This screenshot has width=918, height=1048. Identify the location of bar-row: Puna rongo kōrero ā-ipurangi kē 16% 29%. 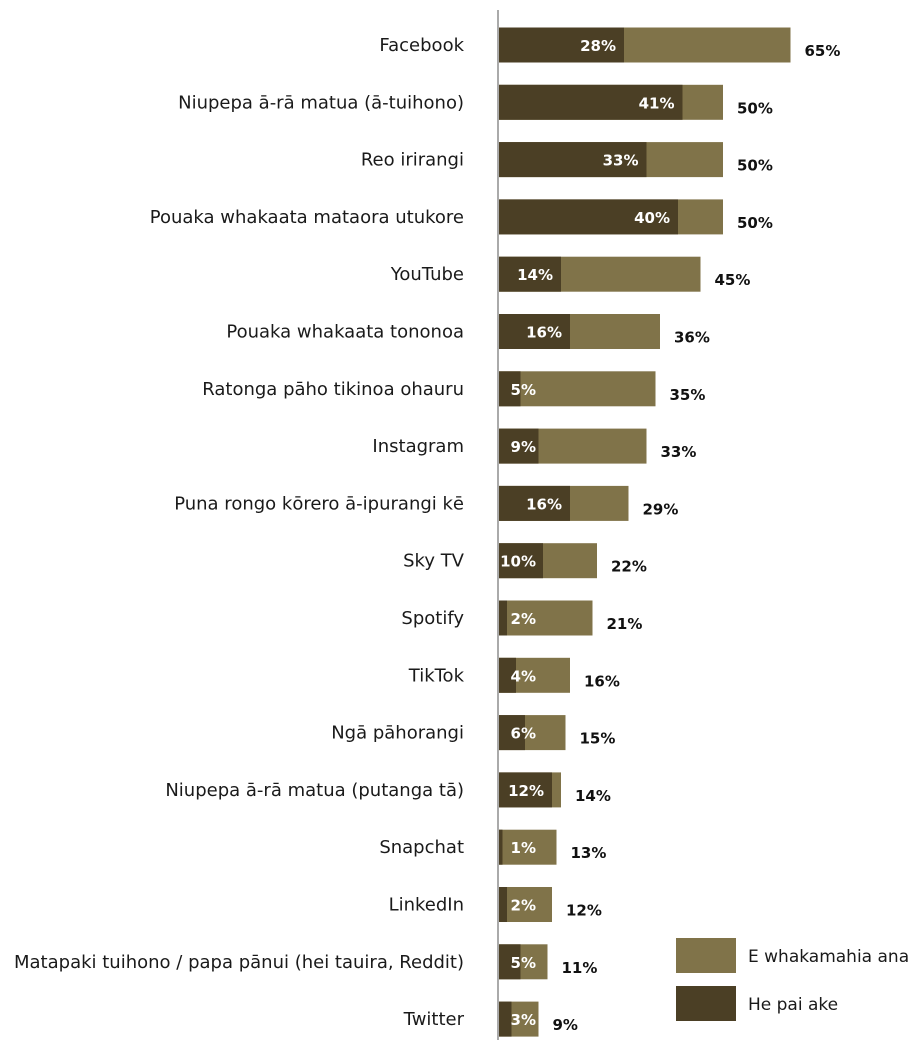
(426, 503).